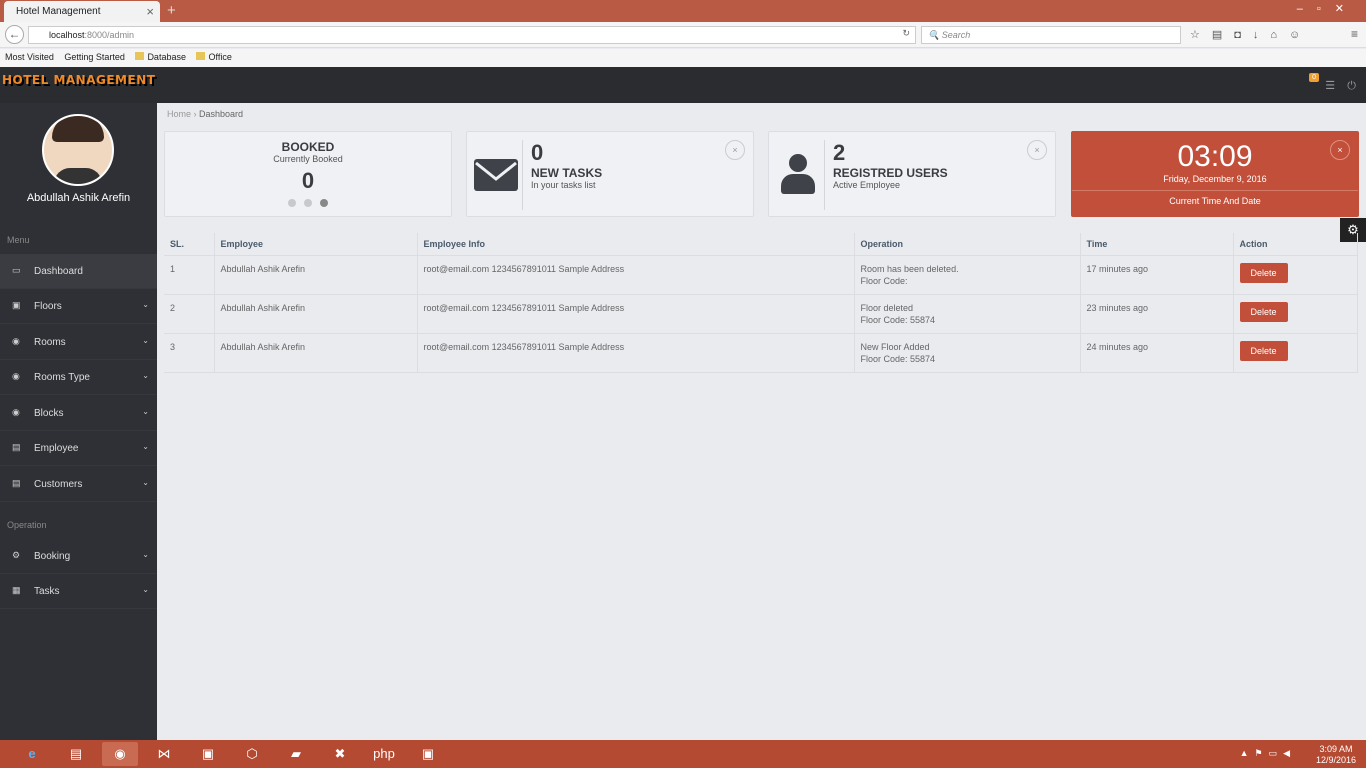 This screenshot has height=768, width=1366. What do you see at coordinates (956, 35) in the screenshot?
I see `search-placeholder: Search` at bounding box center [956, 35].